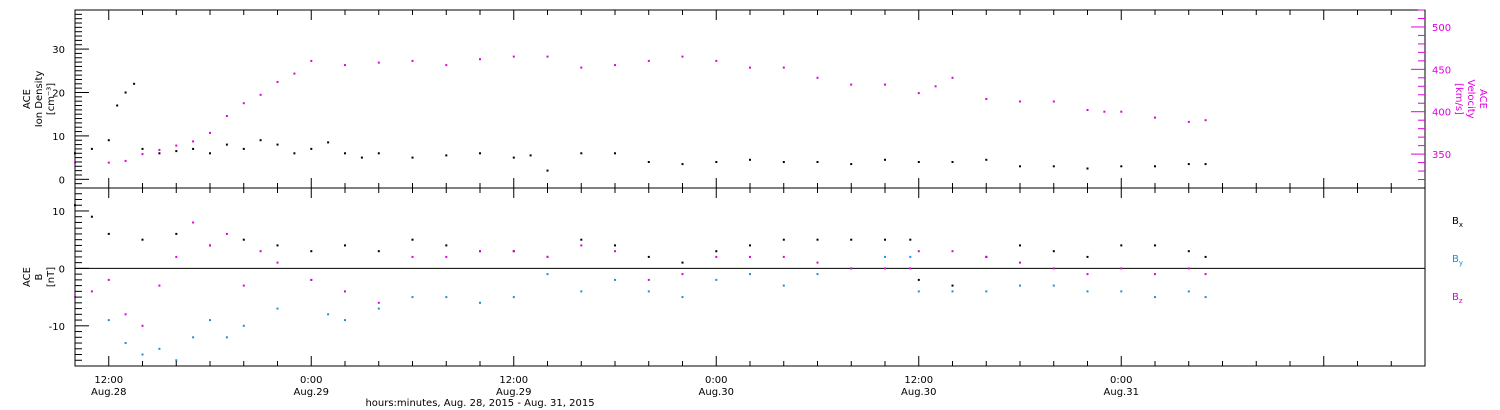 The height and width of the screenshot is (410, 1500). I want to click on top-right-ylabel-line1: ACE, so click(1482, 99).